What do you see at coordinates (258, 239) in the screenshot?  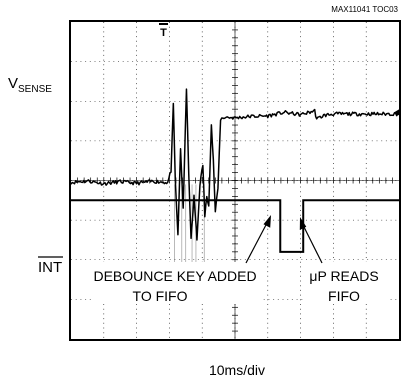 I see `arrow-debounce` at bounding box center [258, 239].